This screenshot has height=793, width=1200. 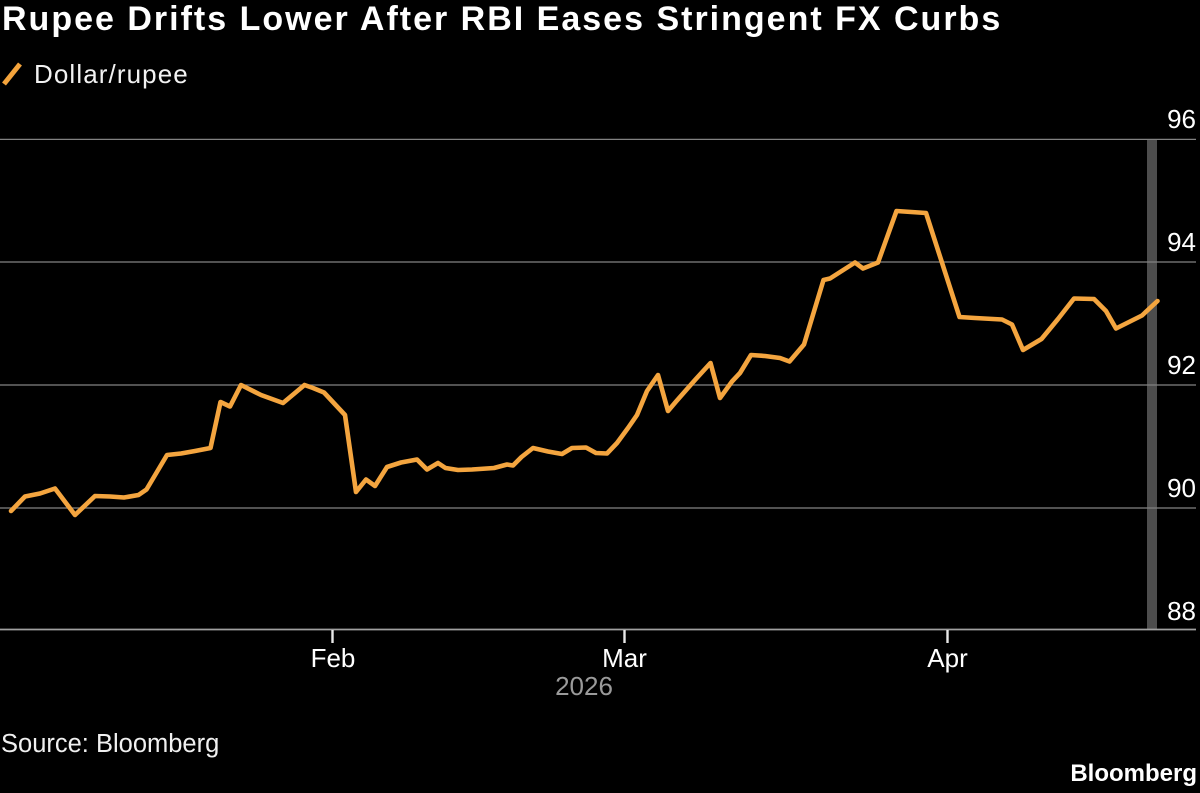 I want to click on svg-text: 2026, so click(x=584, y=686).